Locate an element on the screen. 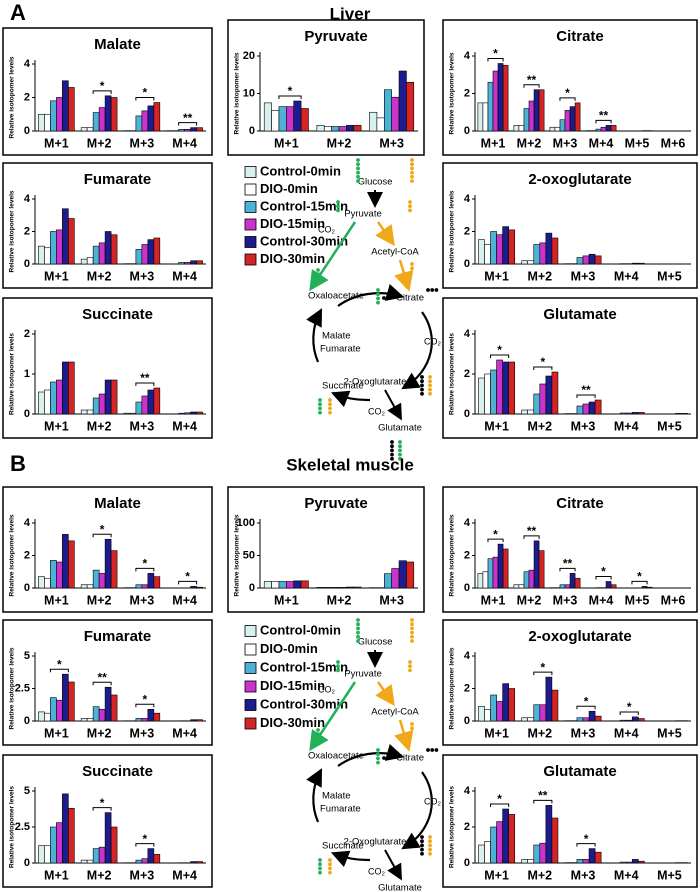  pathway-node: Citrate is located at coordinates (410, 298).